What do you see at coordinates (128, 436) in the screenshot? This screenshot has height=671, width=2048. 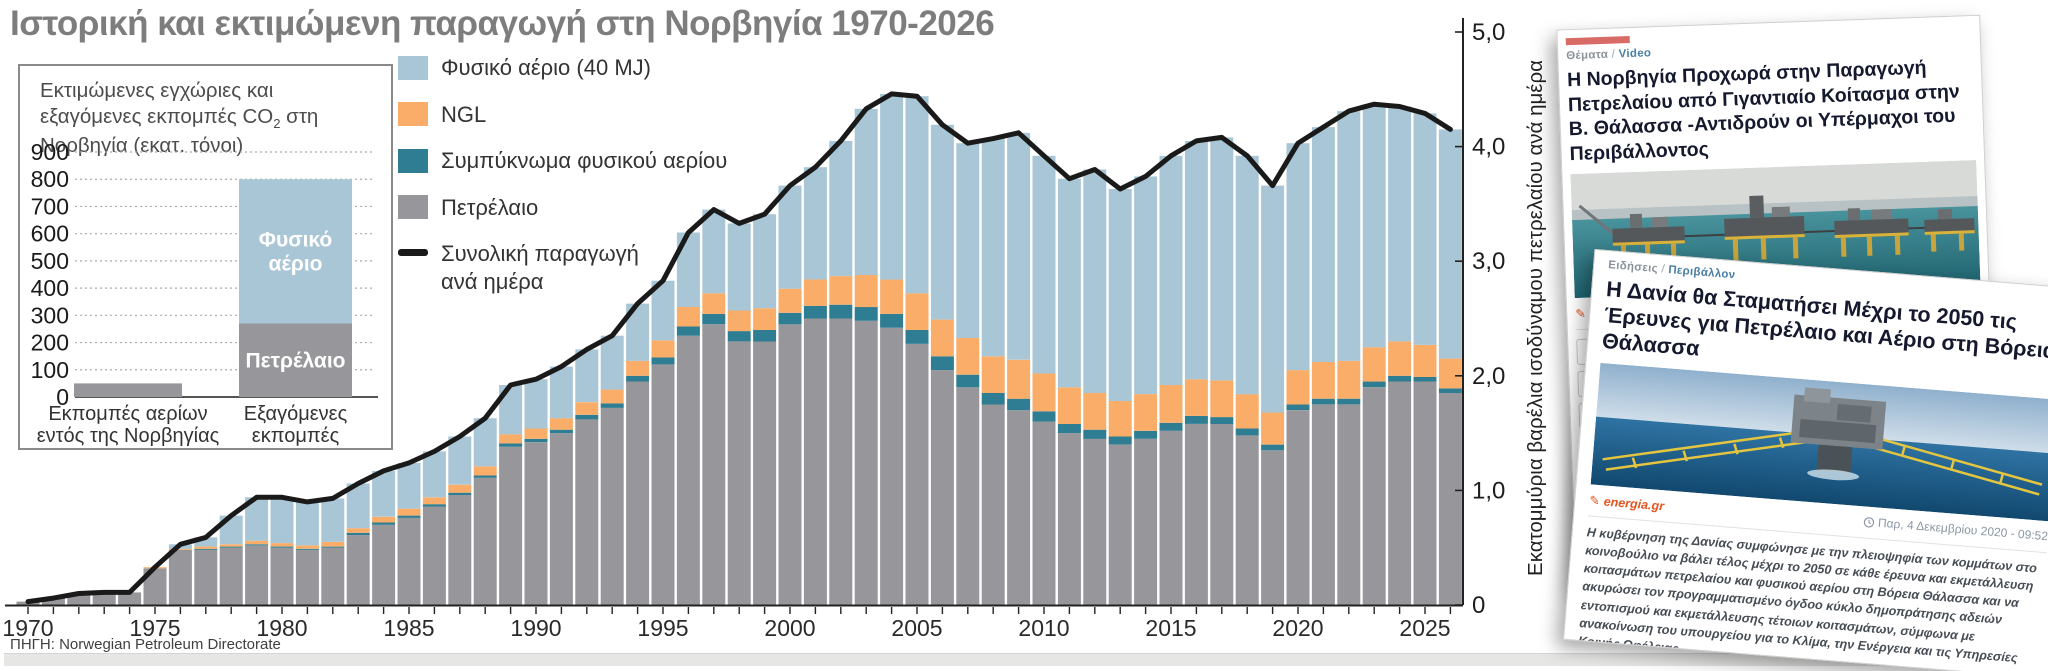 I see `svg-text: εντός της Νορβηγίας` at bounding box center [128, 436].